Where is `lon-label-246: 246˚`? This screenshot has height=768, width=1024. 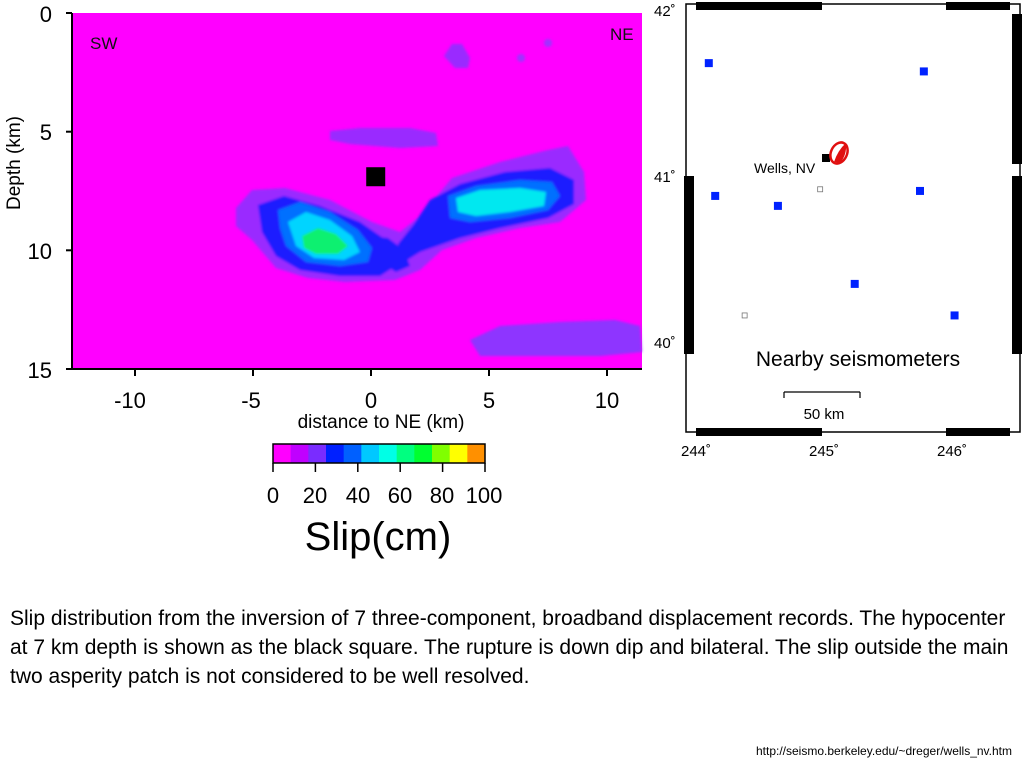
lon-label-246: 246˚ is located at coordinates (952, 451).